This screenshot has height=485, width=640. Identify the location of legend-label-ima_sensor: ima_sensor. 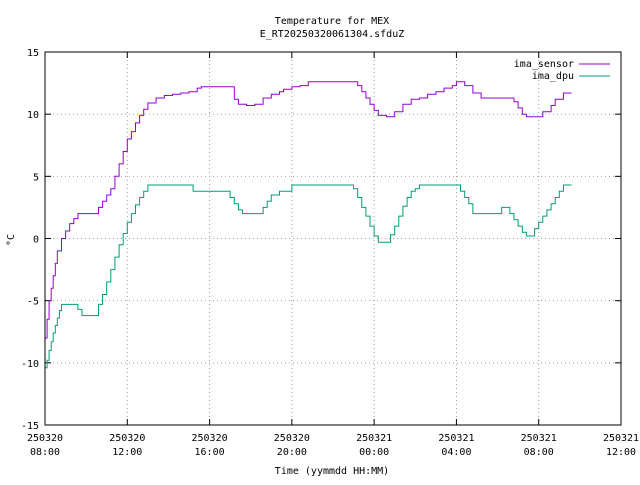
(544, 64).